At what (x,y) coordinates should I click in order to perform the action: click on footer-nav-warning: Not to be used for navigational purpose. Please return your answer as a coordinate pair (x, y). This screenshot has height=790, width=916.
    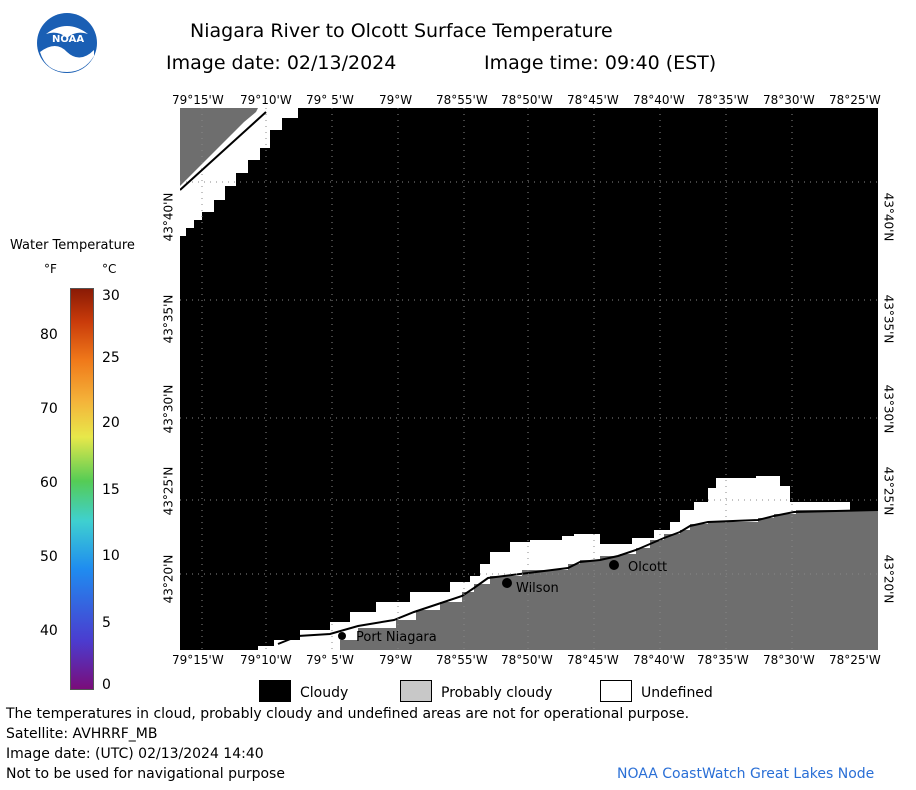
    Looking at the image, I should click on (145, 774).